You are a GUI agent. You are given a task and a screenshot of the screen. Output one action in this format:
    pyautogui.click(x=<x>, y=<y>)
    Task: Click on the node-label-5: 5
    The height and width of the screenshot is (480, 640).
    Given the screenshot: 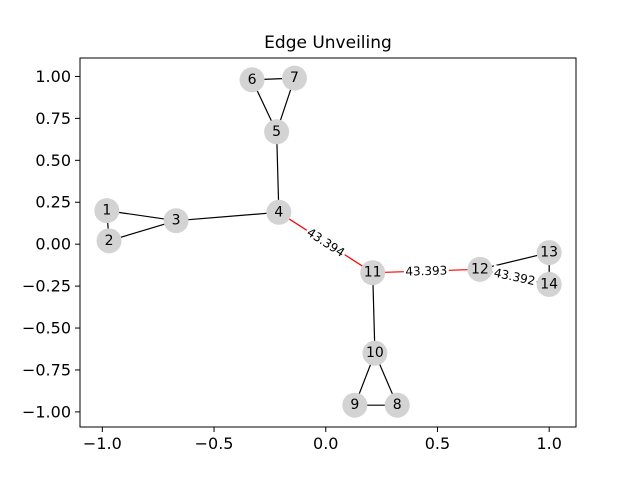 What is the action you would take?
    pyautogui.click(x=276, y=132)
    